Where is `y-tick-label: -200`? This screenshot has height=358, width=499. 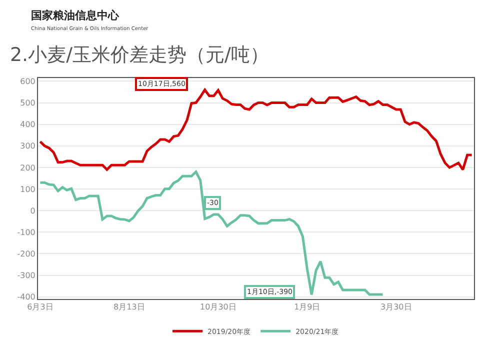
y-tick-label: -200 is located at coordinates (26, 254).